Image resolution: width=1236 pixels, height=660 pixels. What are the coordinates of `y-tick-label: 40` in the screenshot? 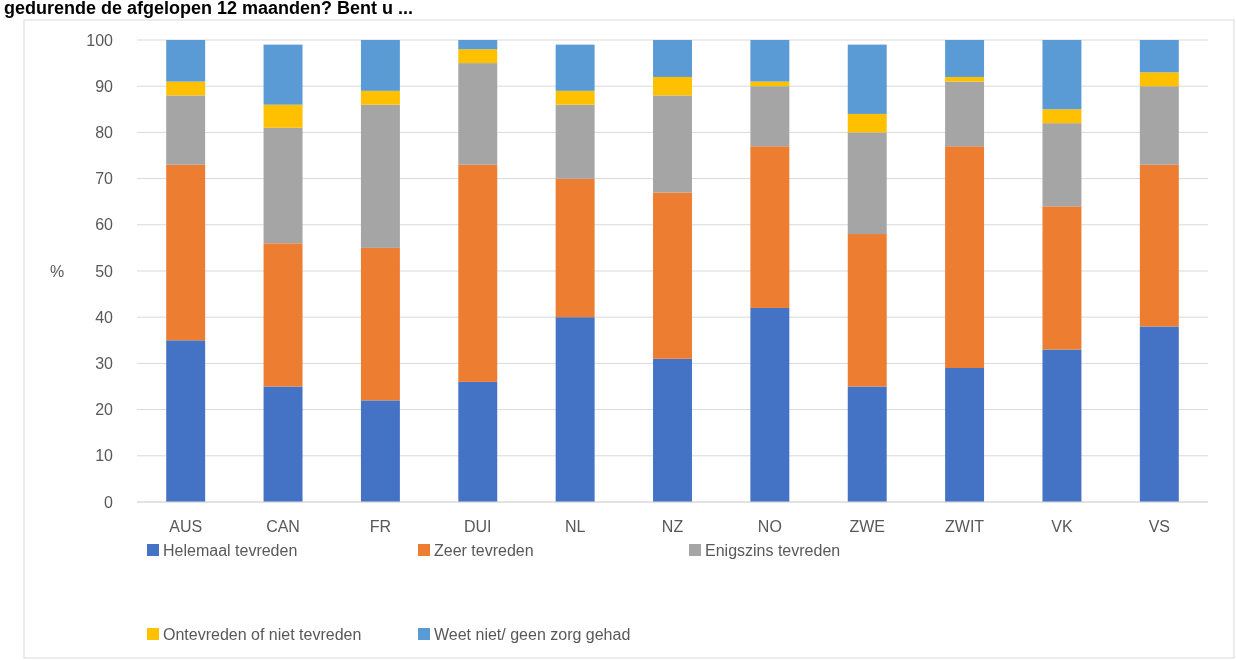 It's located at (104, 317).